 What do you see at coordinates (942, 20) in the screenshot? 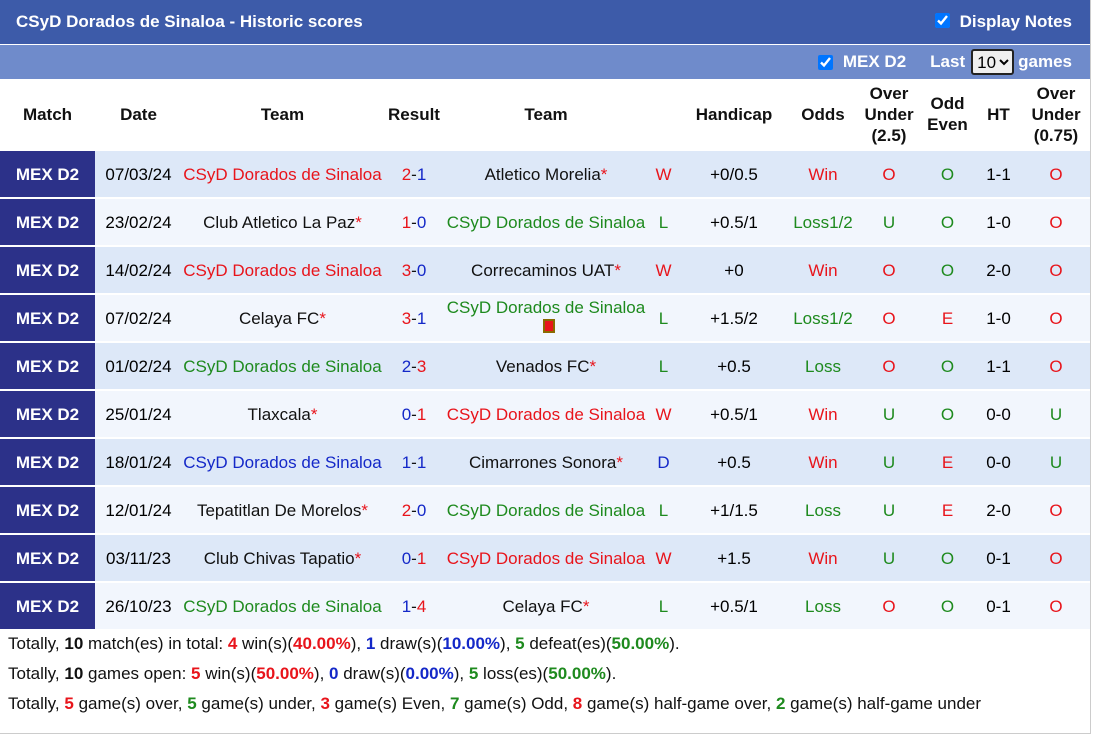
I see `display-notes-checkbox` at bounding box center [942, 20].